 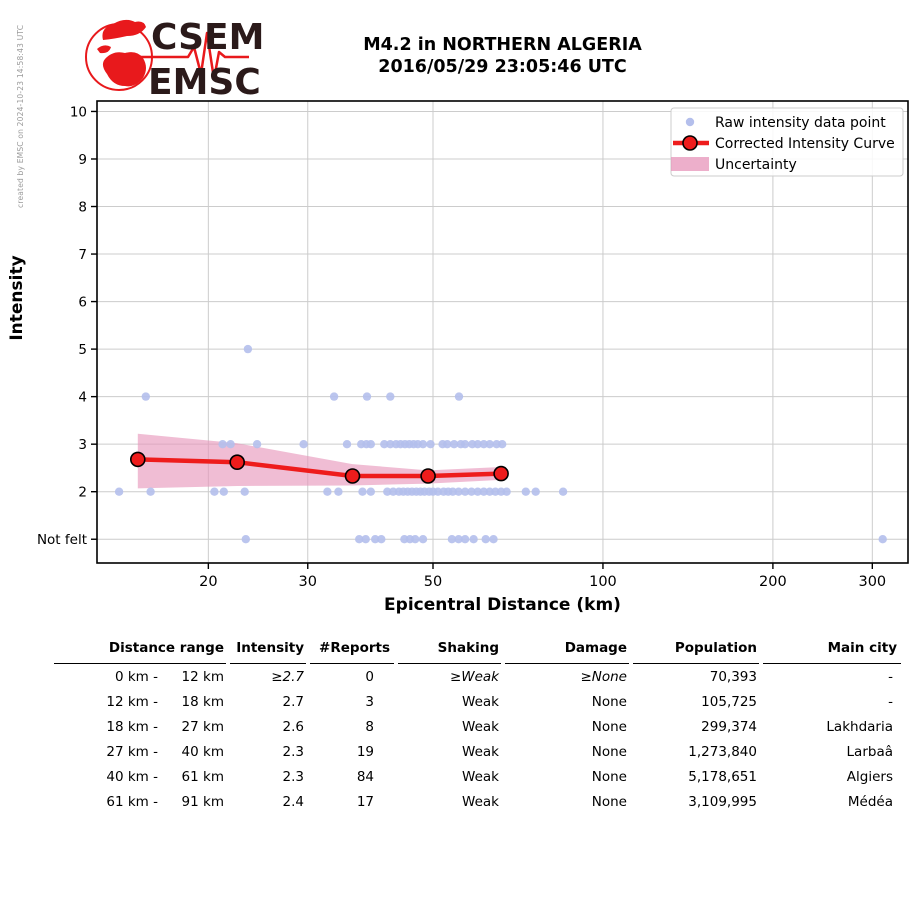 What do you see at coordinates (502, 605) in the screenshot?
I see `x-axis-label: Epicentral Distance (km)` at bounding box center [502, 605].